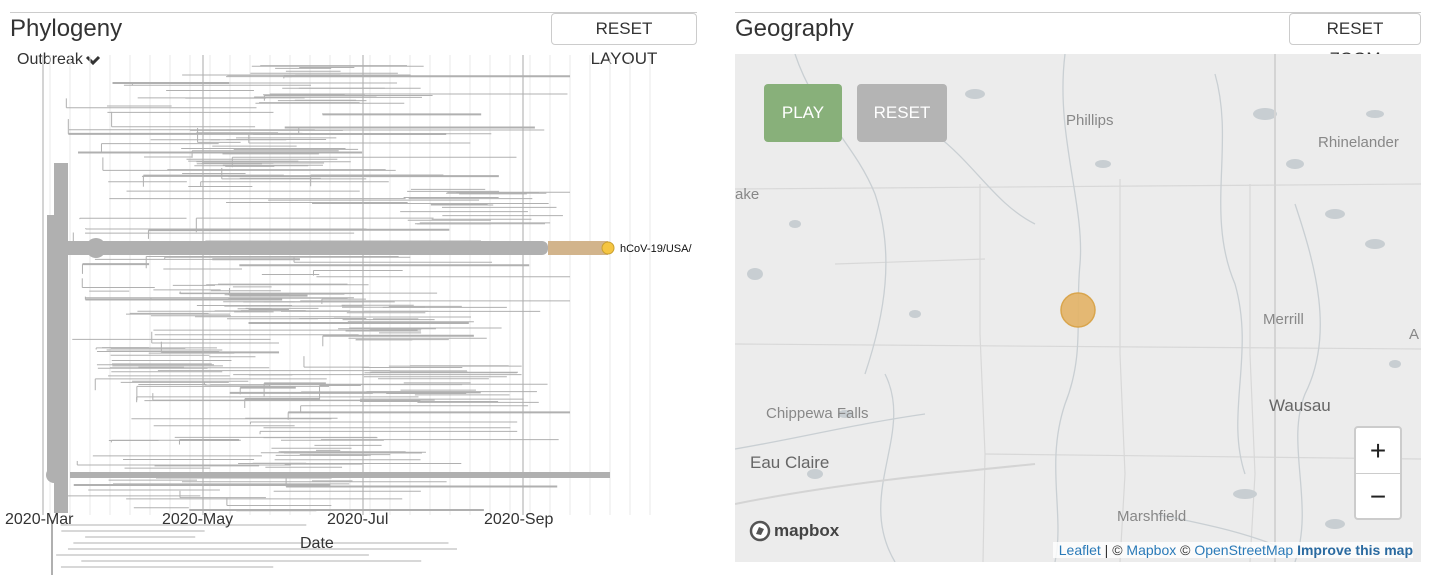 The width and height of the screenshot is (1433, 587). What do you see at coordinates (817, 413) in the screenshot?
I see `place-label: Chippewa Falls` at bounding box center [817, 413].